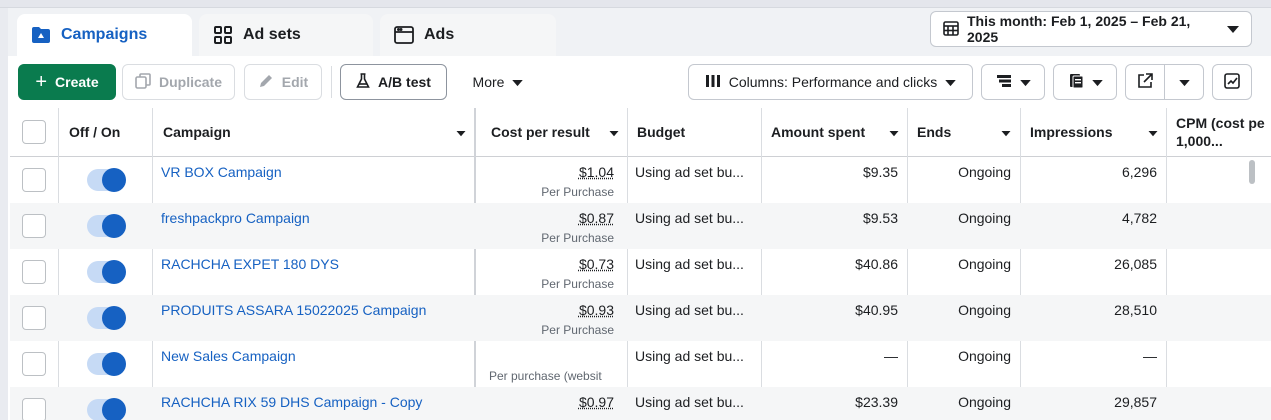  What do you see at coordinates (596, 402) in the screenshot?
I see `cost-per-result: $0.97` at bounding box center [596, 402].